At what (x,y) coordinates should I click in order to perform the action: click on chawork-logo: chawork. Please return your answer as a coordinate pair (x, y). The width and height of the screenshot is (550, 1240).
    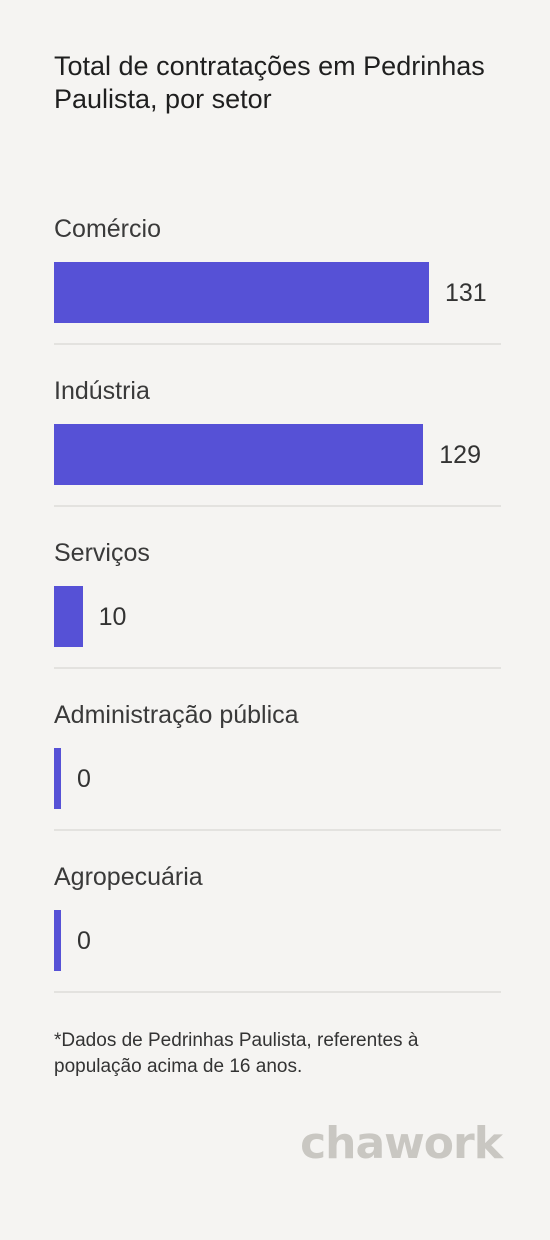
    Looking at the image, I should click on (401, 1143).